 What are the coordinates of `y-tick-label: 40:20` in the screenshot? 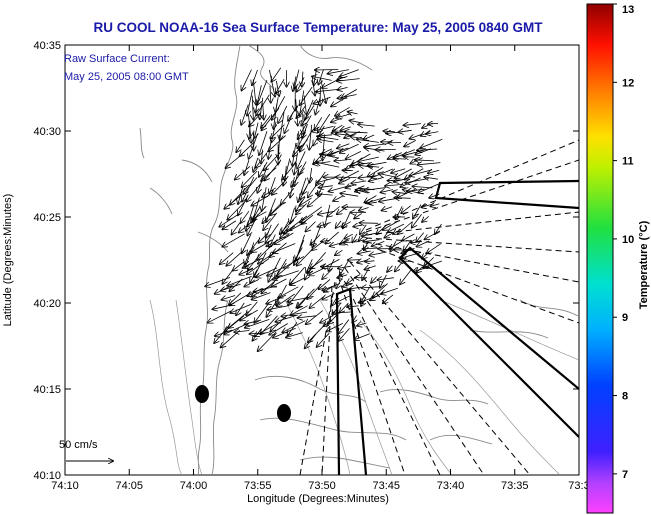 It's located at (47, 304).